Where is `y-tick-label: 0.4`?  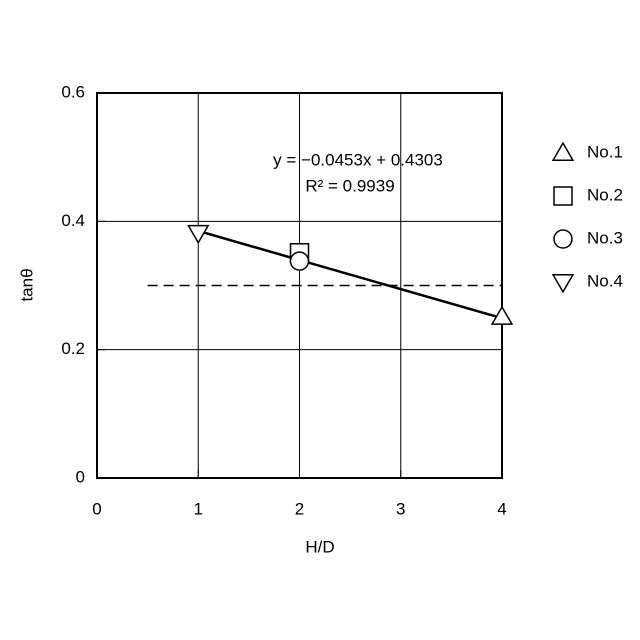
y-tick-label: 0.4 is located at coordinates (73, 220).